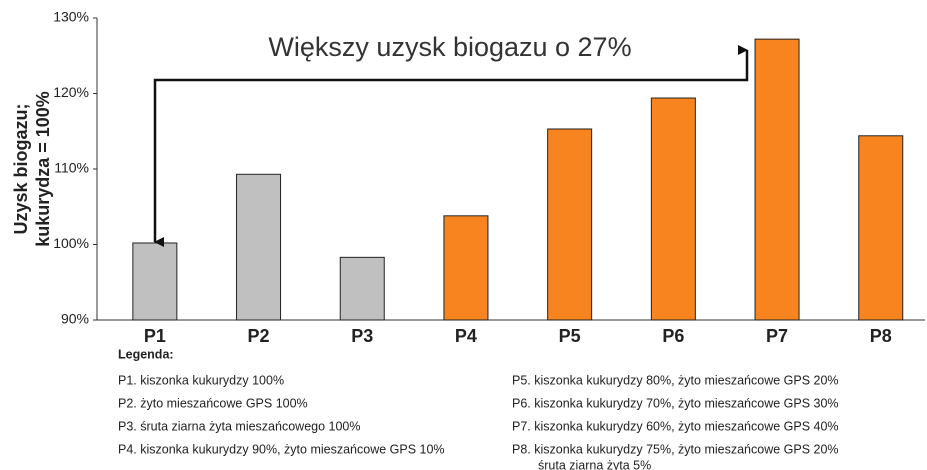 This screenshot has width=927, height=470. I want to click on y-axis-label: Uzysk biogazu; kukurydza = 100%, so click(32, 169).